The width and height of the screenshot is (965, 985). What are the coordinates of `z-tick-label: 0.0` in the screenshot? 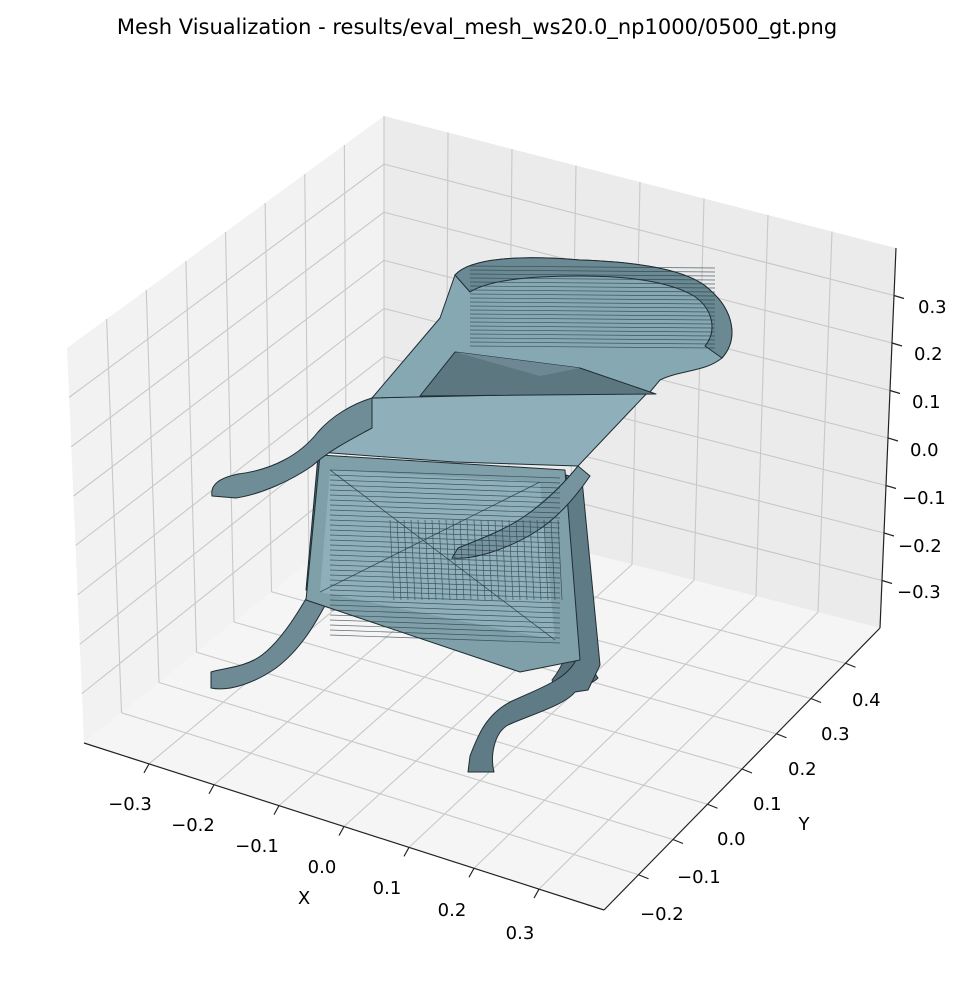 It's located at (924, 450).